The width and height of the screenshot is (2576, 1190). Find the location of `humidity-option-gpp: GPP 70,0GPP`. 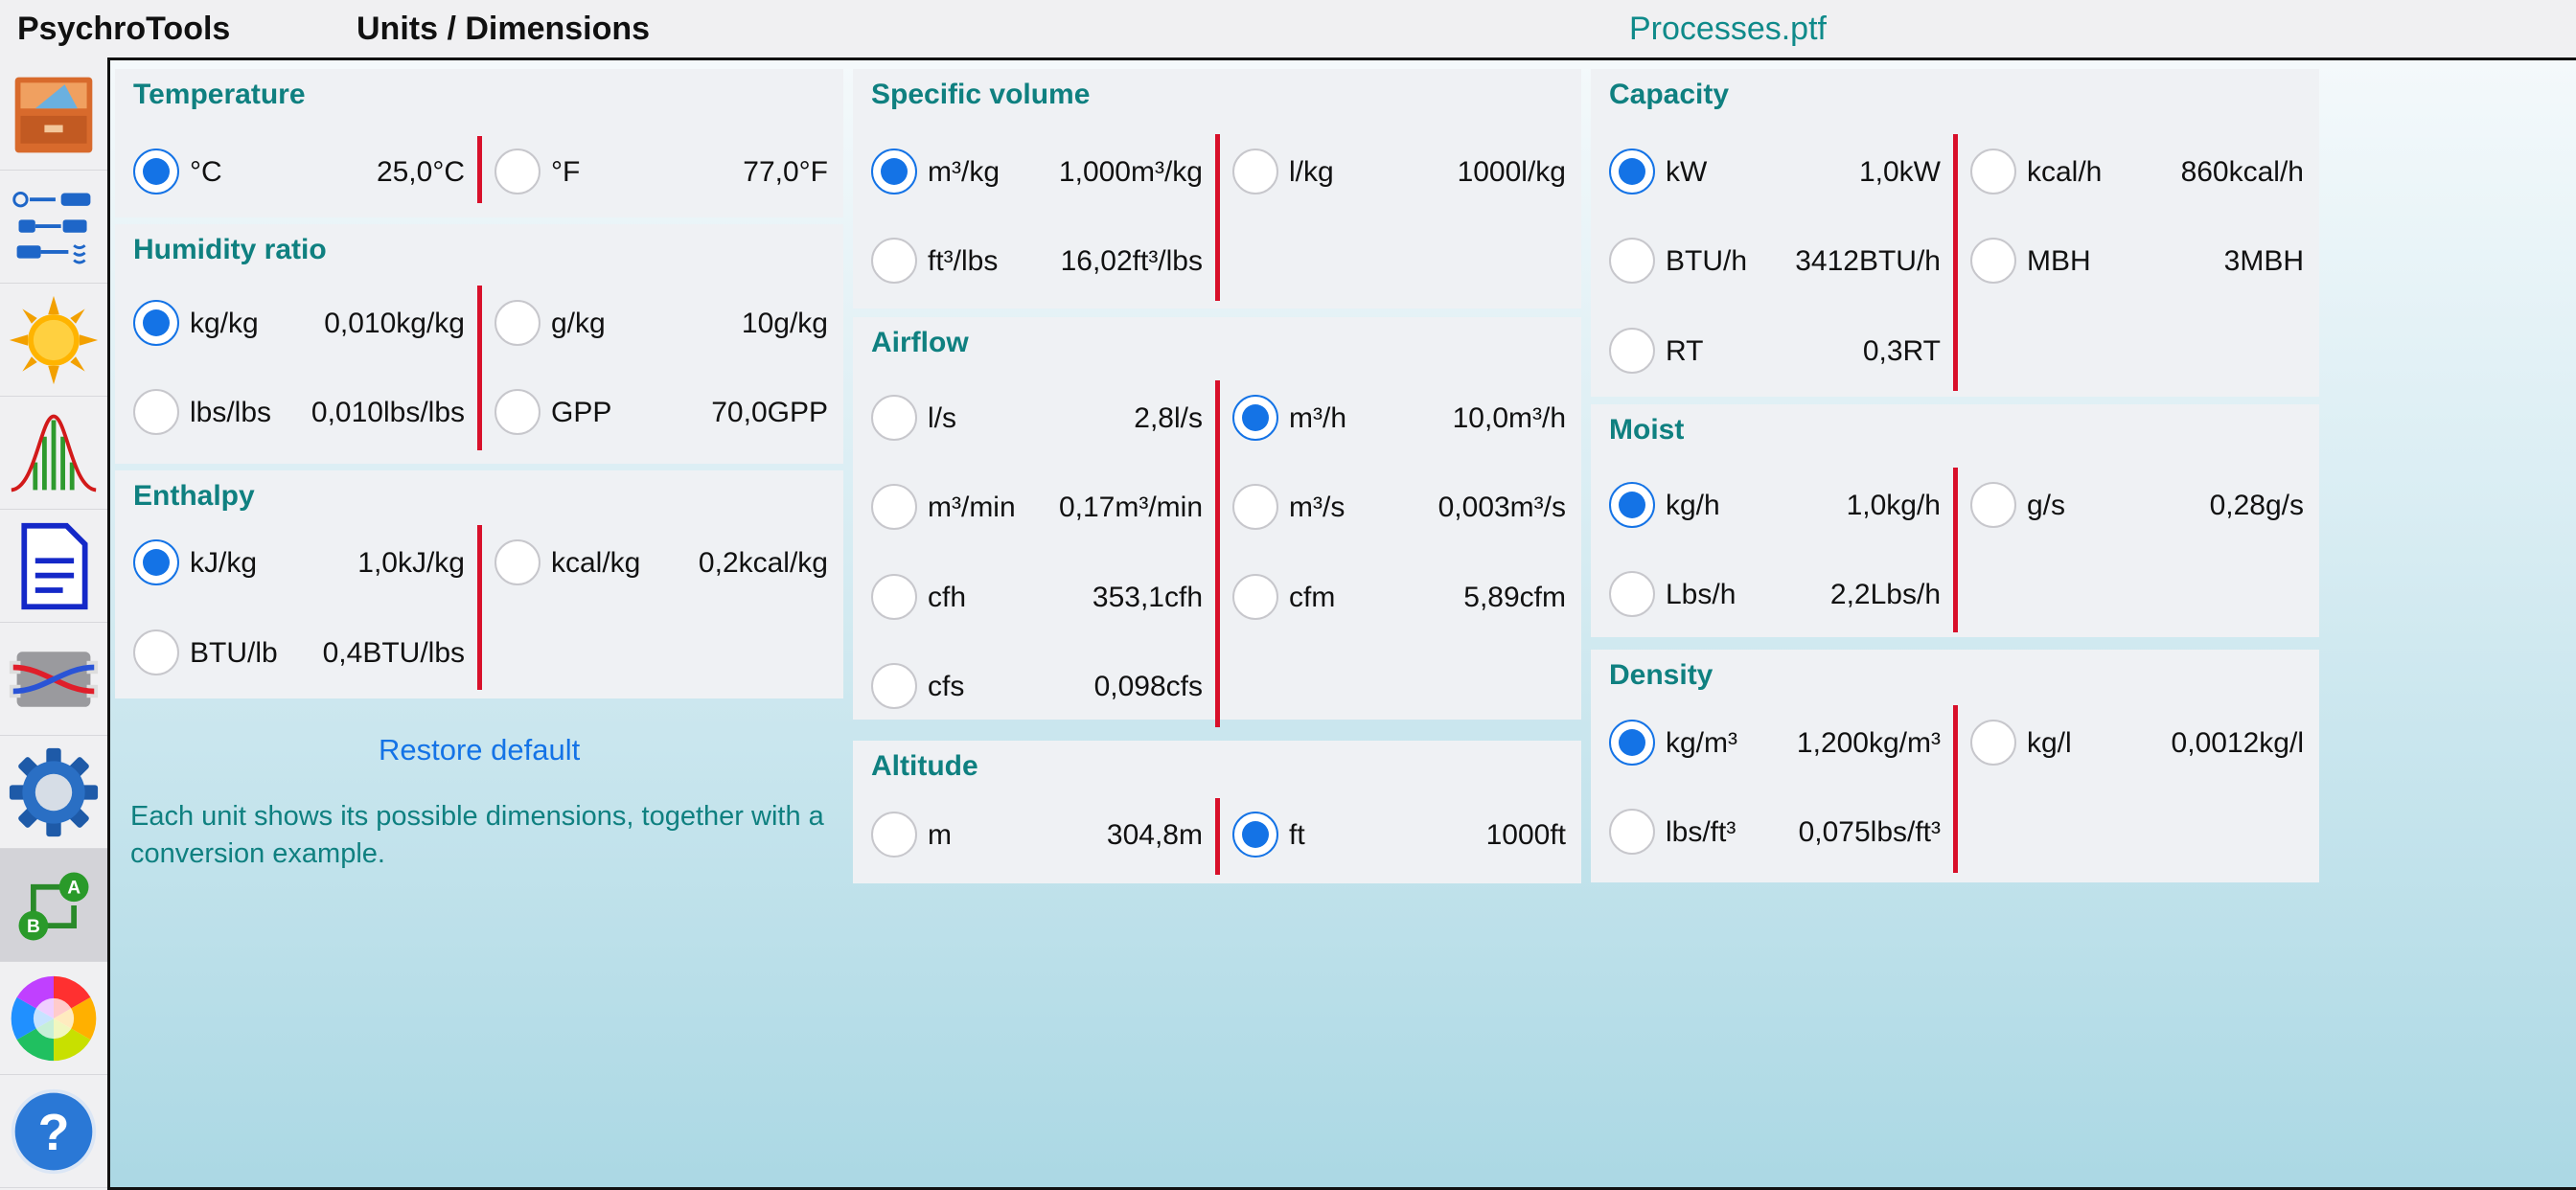

humidity-option-gpp: GPP 70,0GPP is located at coordinates (661, 409).